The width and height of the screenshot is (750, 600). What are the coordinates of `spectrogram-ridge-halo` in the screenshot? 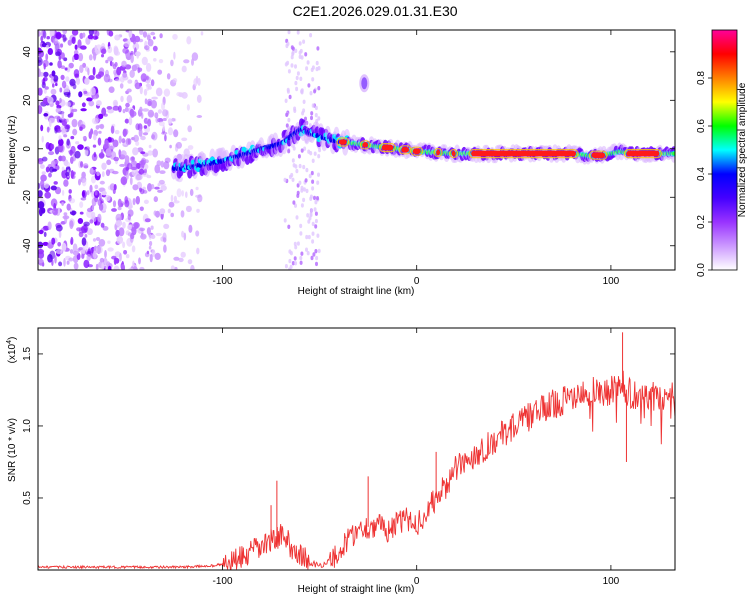 It's located at (365, 145).